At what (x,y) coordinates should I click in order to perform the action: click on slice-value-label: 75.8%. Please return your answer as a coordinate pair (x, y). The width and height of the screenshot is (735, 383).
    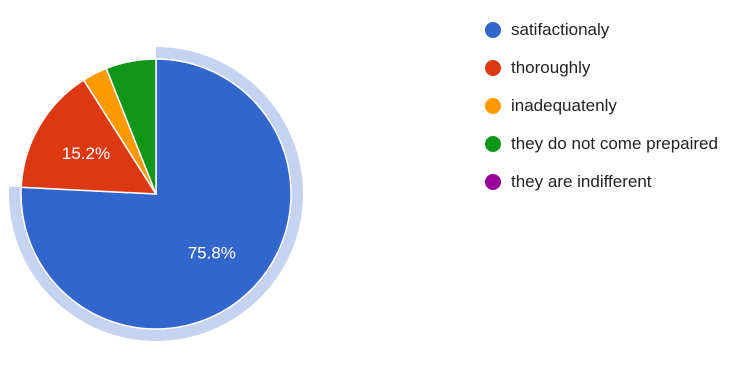
    Looking at the image, I should click on (212, 253).